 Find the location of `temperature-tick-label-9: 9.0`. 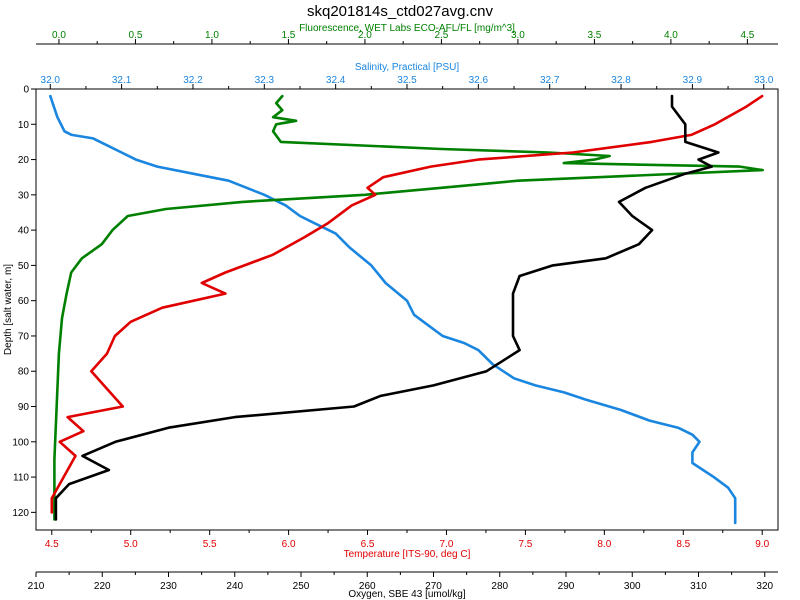

temperature-tick-label-9: 9.0 is located at coordinates (762, 544).